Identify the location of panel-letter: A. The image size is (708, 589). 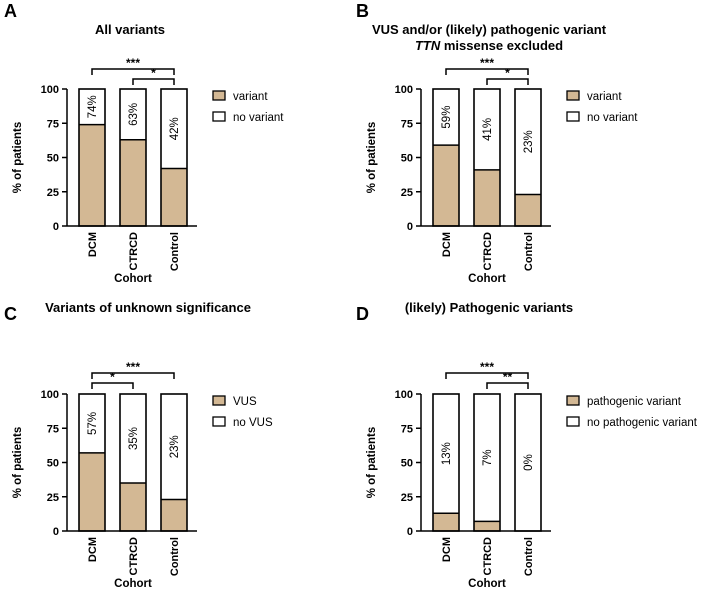
(10, 11).